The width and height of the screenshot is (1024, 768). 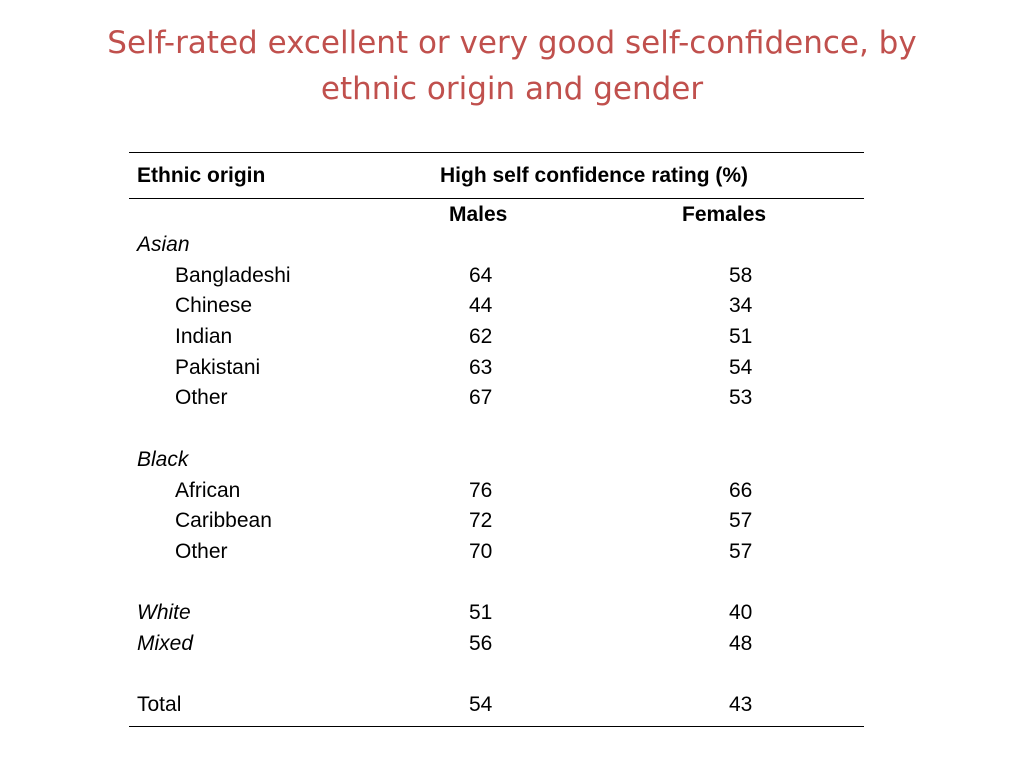 I want to click on females-value: 53, so click(x=741, y=398).